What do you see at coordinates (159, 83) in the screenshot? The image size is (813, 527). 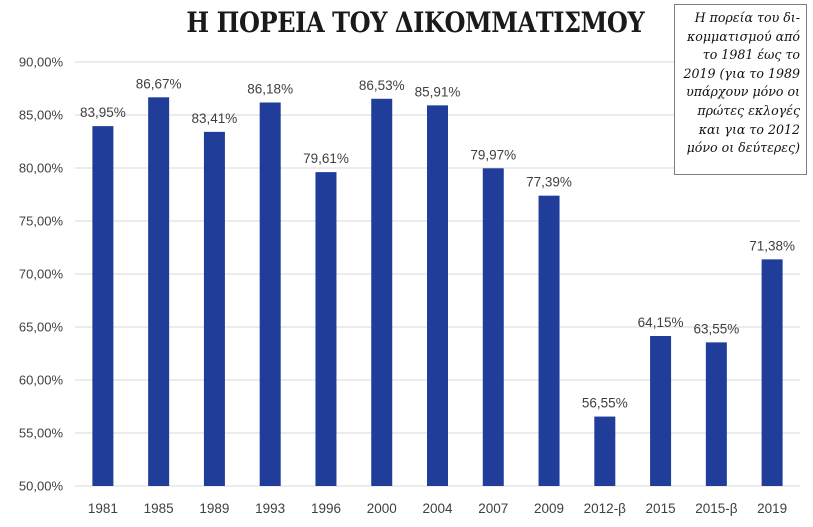 I see `data-label: 86,67%` at bounding box center [159, 83].